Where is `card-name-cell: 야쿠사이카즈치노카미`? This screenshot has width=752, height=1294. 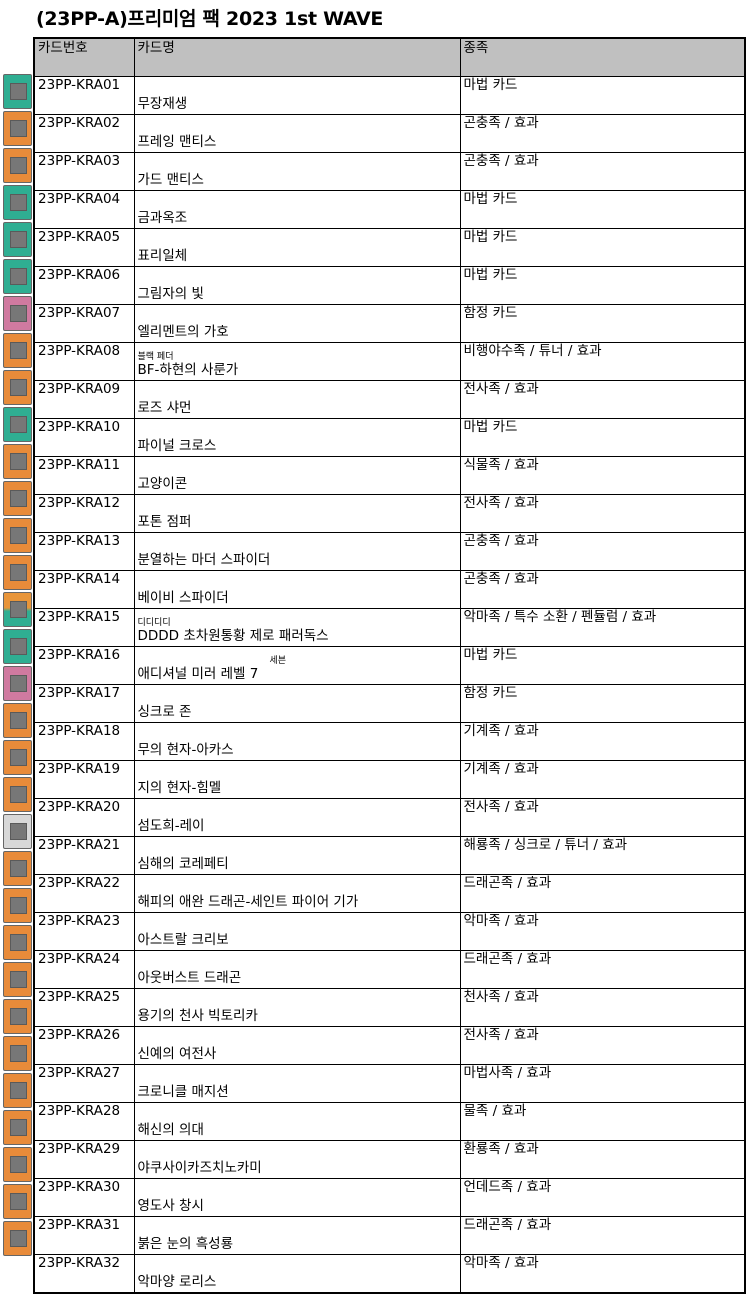 card-name-cell: 야쿠사이카즈치노카미 is located at coordinates (297, 1159).